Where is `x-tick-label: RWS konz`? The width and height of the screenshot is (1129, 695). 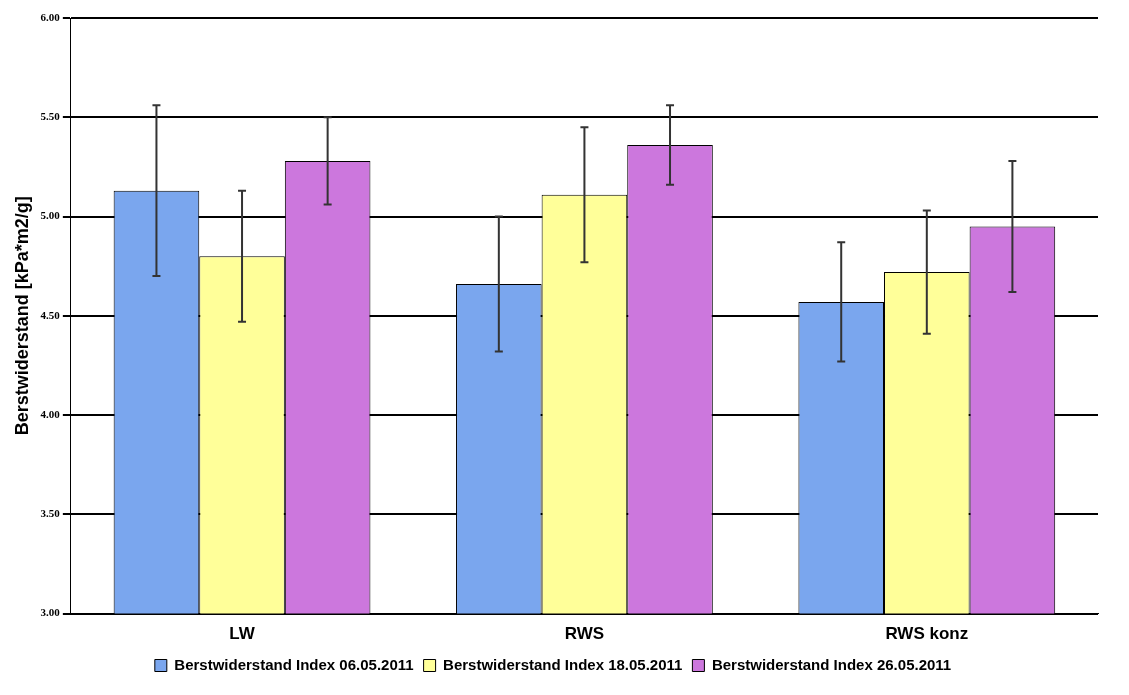 x-tick-label: RWS konz is located at coordinates (927, 634).